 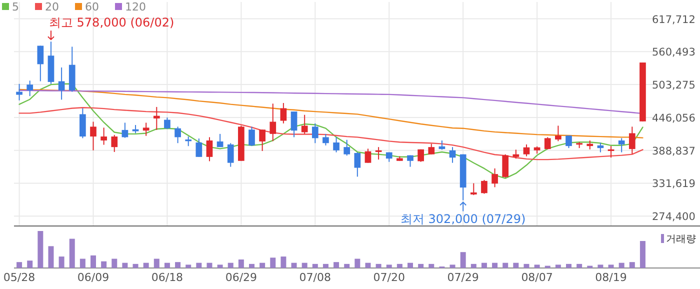 What do you see at coordinates (52, 7) in the screenshot?
I see `legend-label: 20` at bounding box center [52, 7].